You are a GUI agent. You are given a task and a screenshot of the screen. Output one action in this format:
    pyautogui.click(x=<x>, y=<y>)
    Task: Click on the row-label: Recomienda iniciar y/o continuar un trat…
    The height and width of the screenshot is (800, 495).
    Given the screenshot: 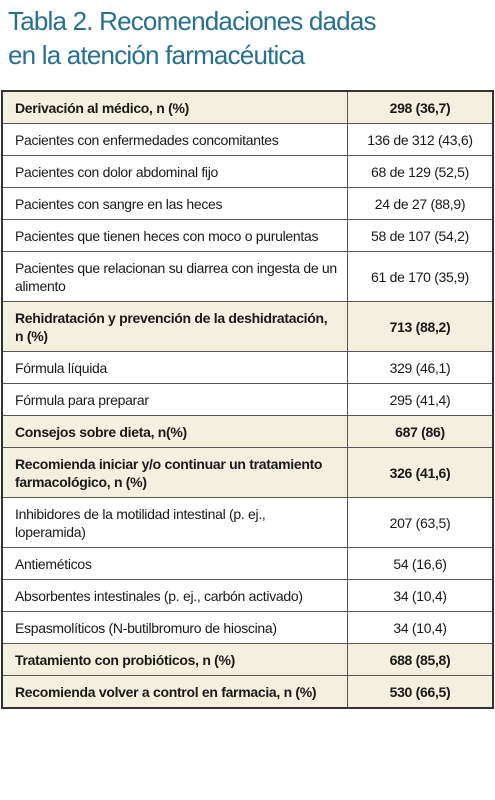 What is the action you would take?
    pyautogui.click(x=174, y=472)
    